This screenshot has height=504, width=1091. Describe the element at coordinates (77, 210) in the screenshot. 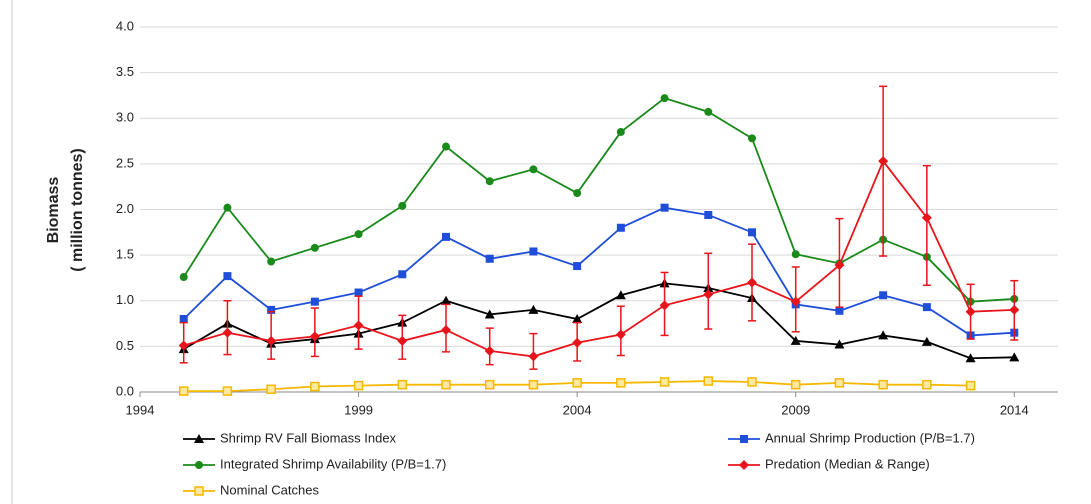

I see `y-axis-label: ( million tonnes)` at that location.